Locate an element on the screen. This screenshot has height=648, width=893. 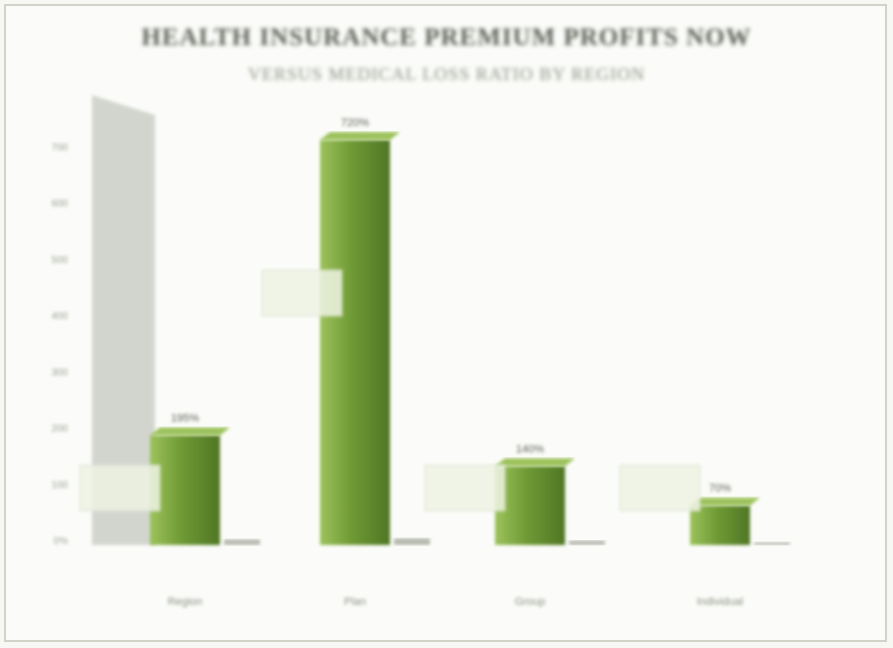
y-tick-label: 600 is located at coordinates (59, 204).